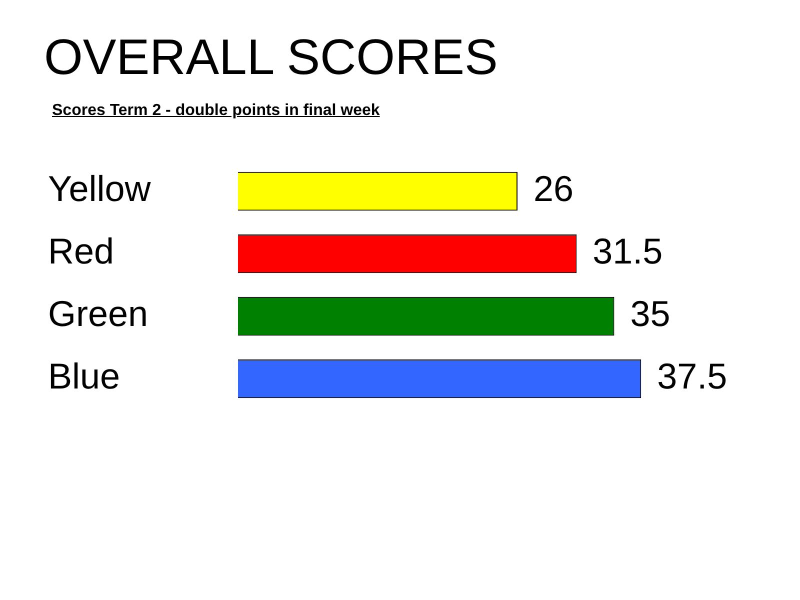 Image resolution: width=800 pixels, height=600 pixels. What do you see at coordinates (81, 251) in the screenshot?
I see `y-tick-label: Red` at bounding box center [81, 251].